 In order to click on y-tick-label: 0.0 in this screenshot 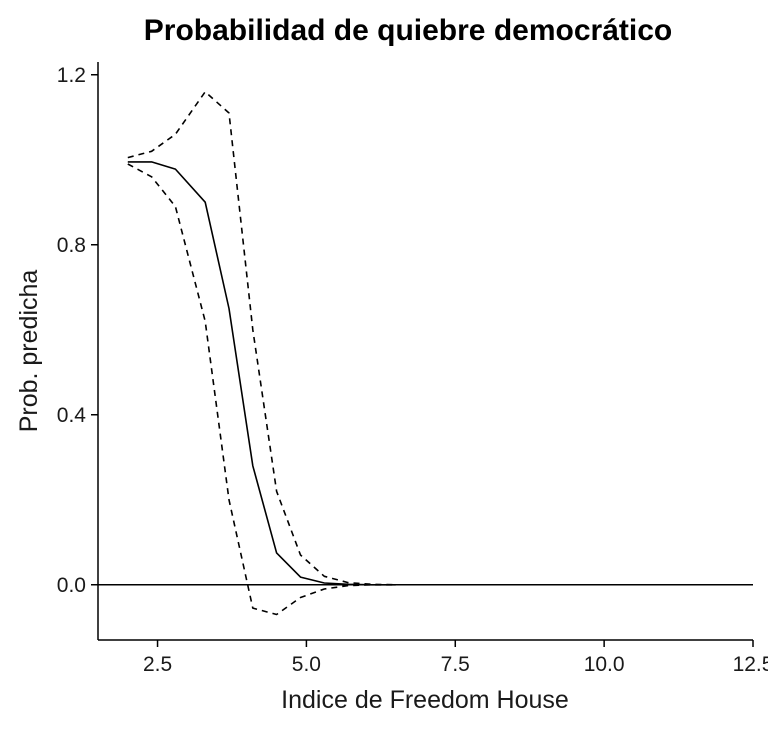, I will do `click(71, 585)`.